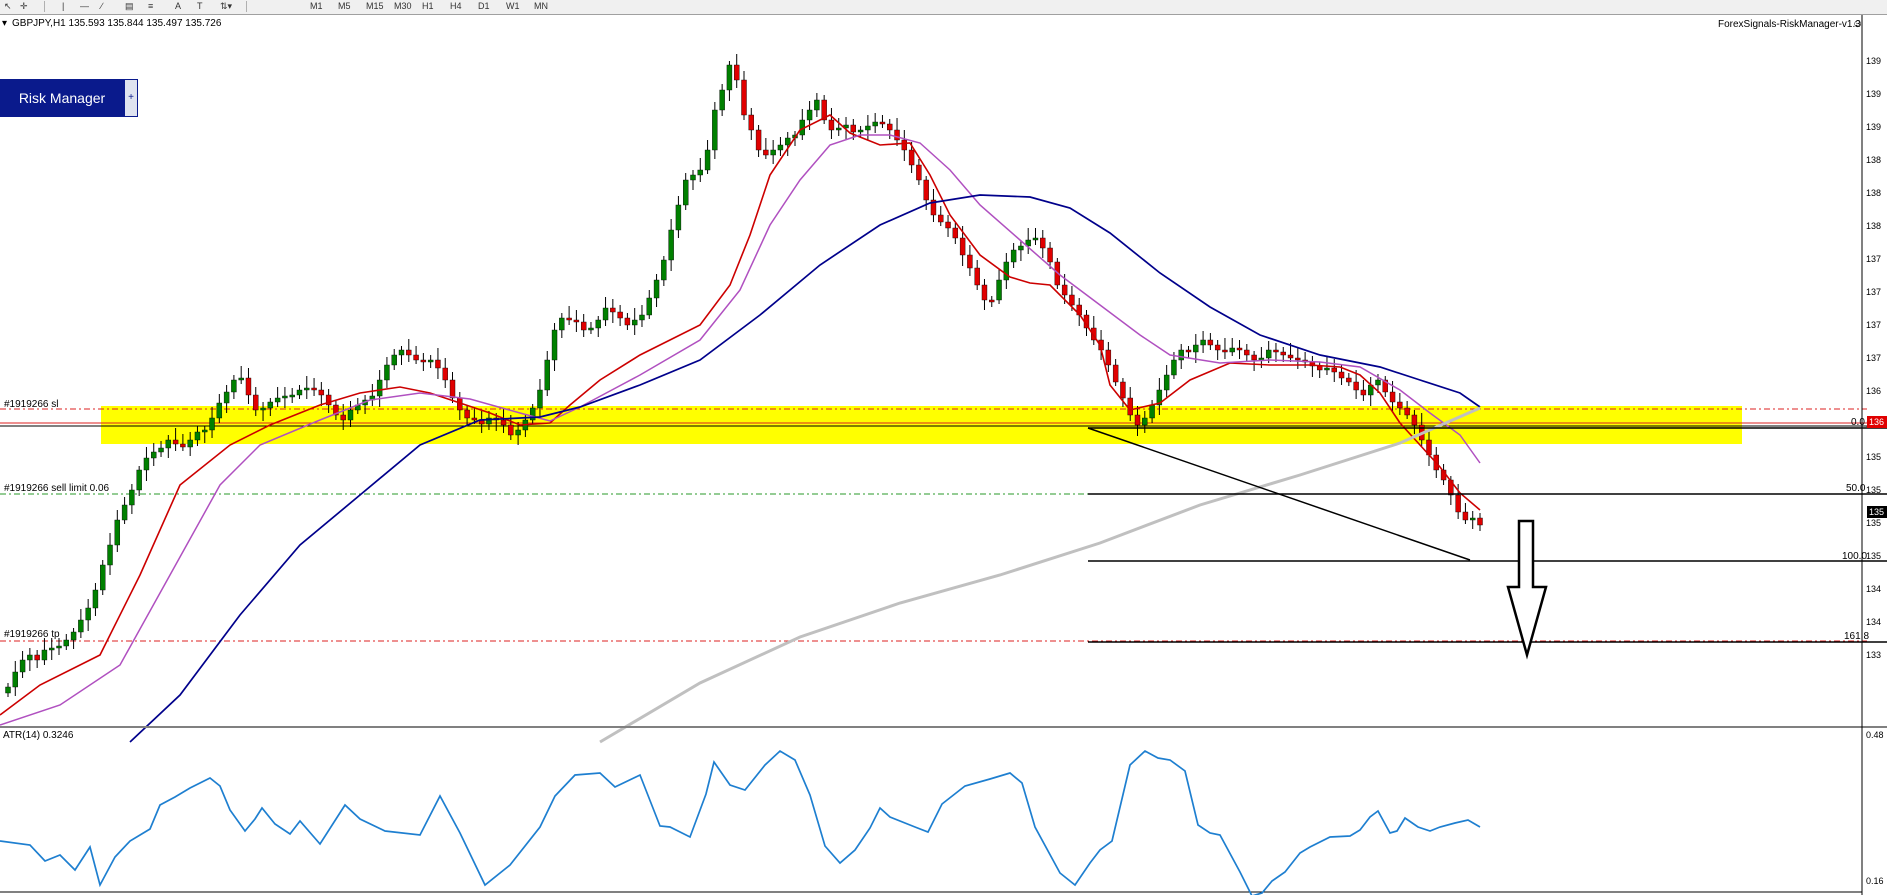 The height and width of the screenshot is (895, 1887). What do you see at coordinates (62, 98) in the screenshot?
I see `risk-manager-button: Risk Manager` at bounding box center [62, 98].